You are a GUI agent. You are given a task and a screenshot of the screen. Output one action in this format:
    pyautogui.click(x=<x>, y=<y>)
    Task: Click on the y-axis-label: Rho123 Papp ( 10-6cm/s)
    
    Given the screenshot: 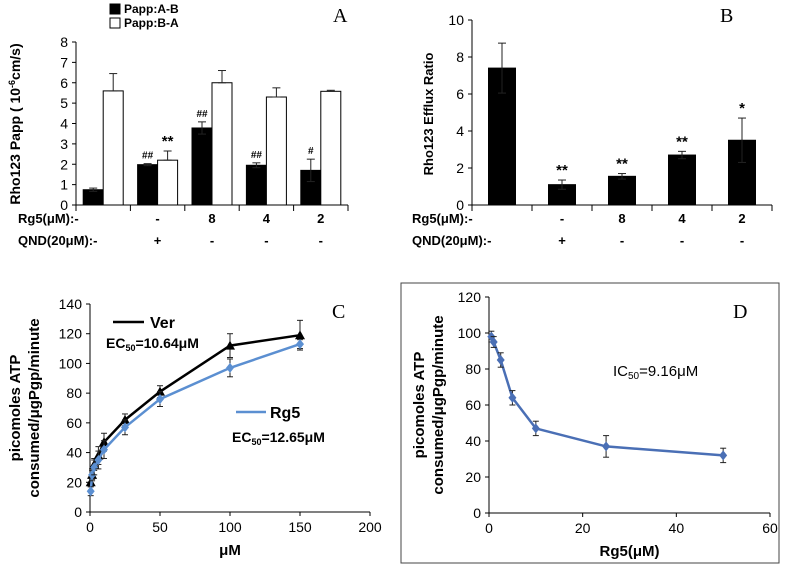 What is the action you would take?
    pyautogui.click(x=15, y=123)
    